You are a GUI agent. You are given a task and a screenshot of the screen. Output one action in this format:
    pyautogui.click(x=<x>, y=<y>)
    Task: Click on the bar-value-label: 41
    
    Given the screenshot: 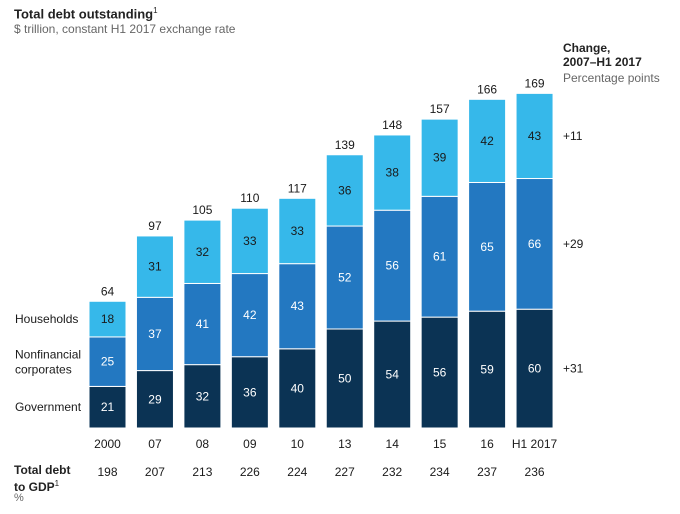 What is the action you would take?
    pyautogui.click(x=203, y=324)
    